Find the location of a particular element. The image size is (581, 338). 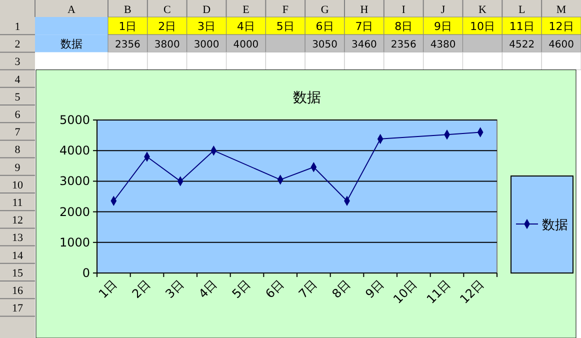

x-tick-label: 3日 is located at coordinates (174, 289).